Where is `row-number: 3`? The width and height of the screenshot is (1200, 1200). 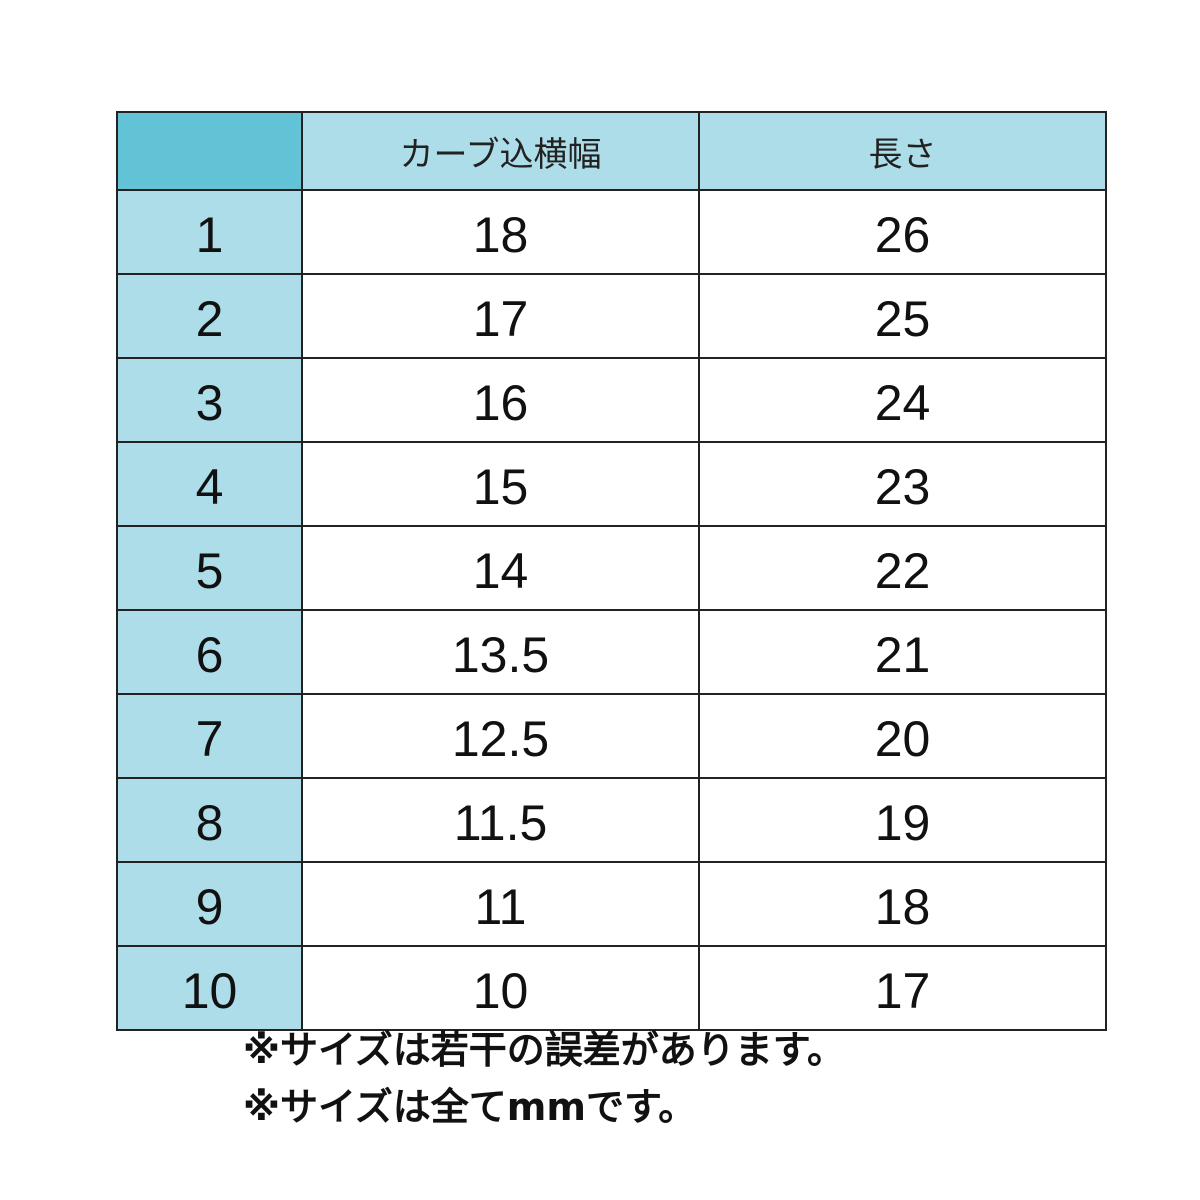
row-number: 3 is located at coordinates (209, 400).